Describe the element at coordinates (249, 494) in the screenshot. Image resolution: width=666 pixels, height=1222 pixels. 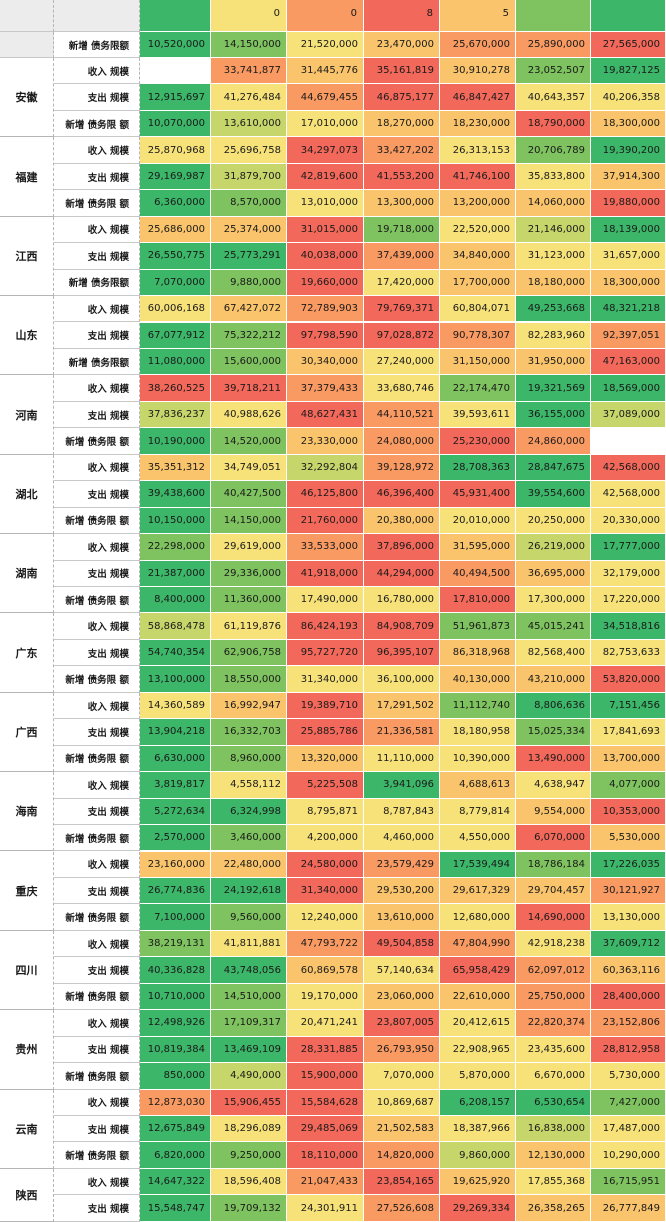
I see `value-cell: 40,427,500` at that location.